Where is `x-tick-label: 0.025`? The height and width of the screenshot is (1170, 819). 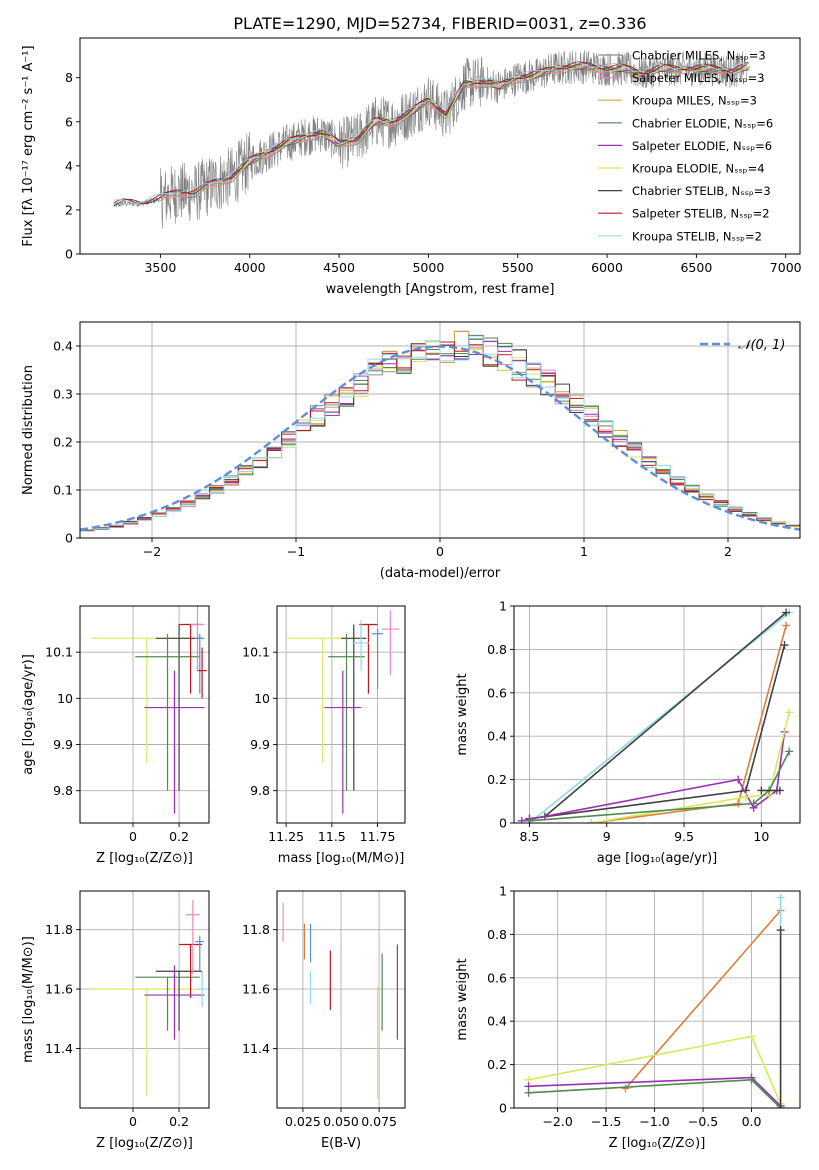
x-tick-label: 0.025 is located at coordinates (303, 1121).